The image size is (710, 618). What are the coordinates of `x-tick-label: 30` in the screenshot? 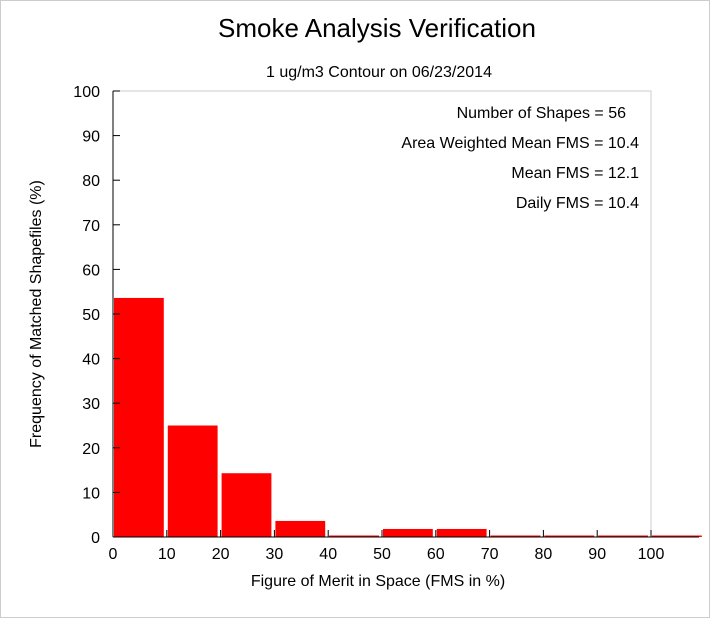 It's located at (275, 554).